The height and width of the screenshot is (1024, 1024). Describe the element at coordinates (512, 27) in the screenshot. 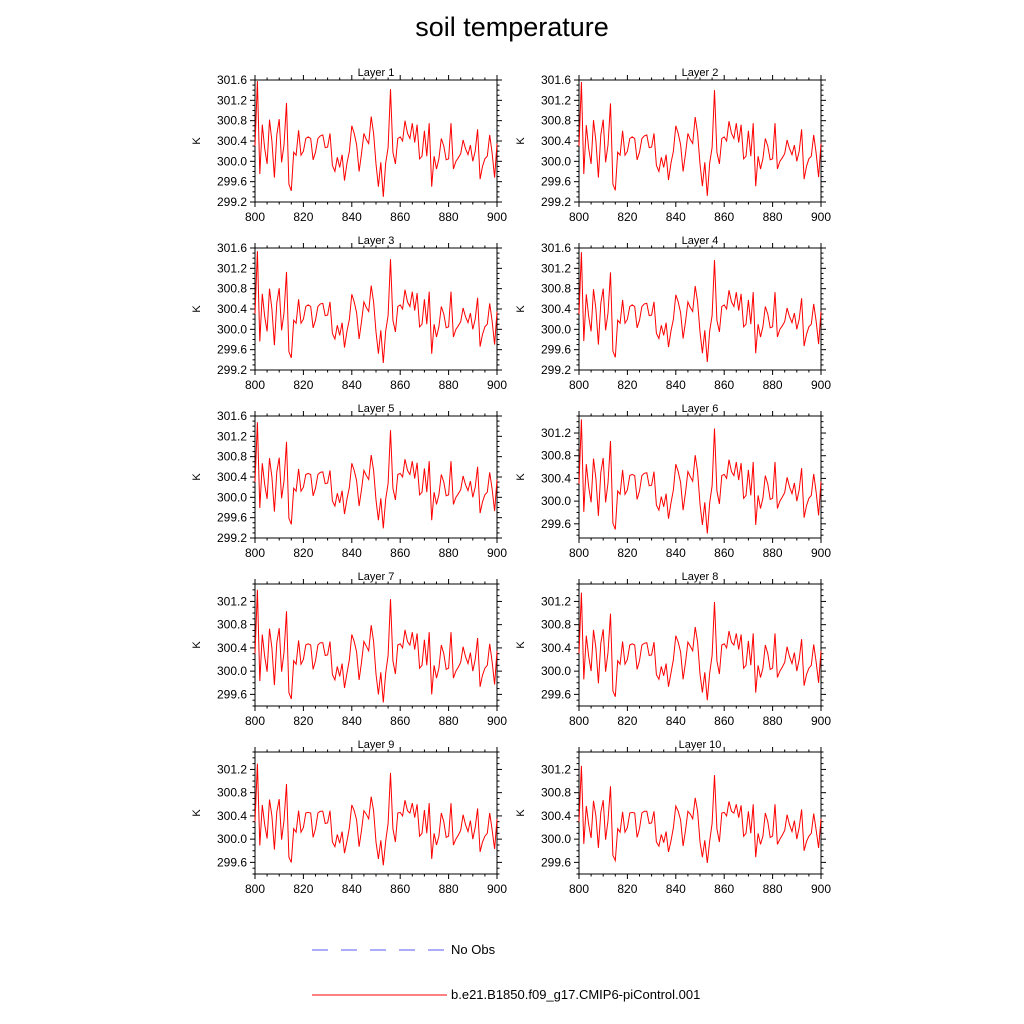

I see `figure-title: soil temperature` at that location.